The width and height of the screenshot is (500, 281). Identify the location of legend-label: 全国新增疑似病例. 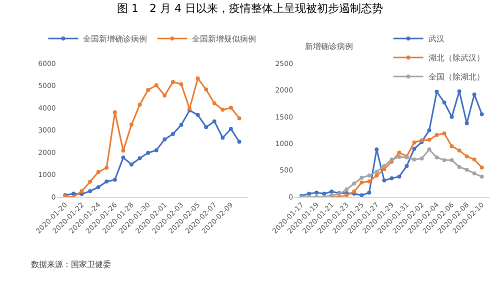
(224, 39).